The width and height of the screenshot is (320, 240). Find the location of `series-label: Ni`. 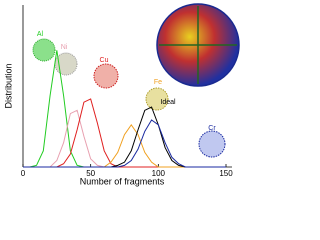

series-label: Ni is located at coordinates (64, 47).